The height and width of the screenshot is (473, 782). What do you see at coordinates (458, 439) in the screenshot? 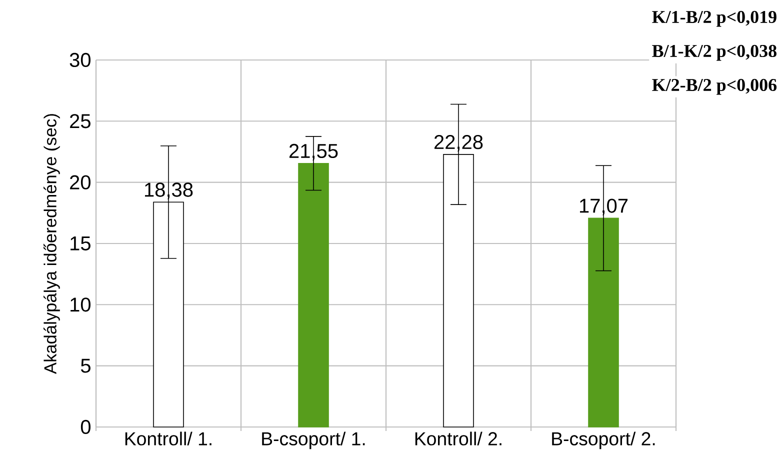
I see `x-tick-label: Kontroll/ 2.` at bounding box center [458, 439].